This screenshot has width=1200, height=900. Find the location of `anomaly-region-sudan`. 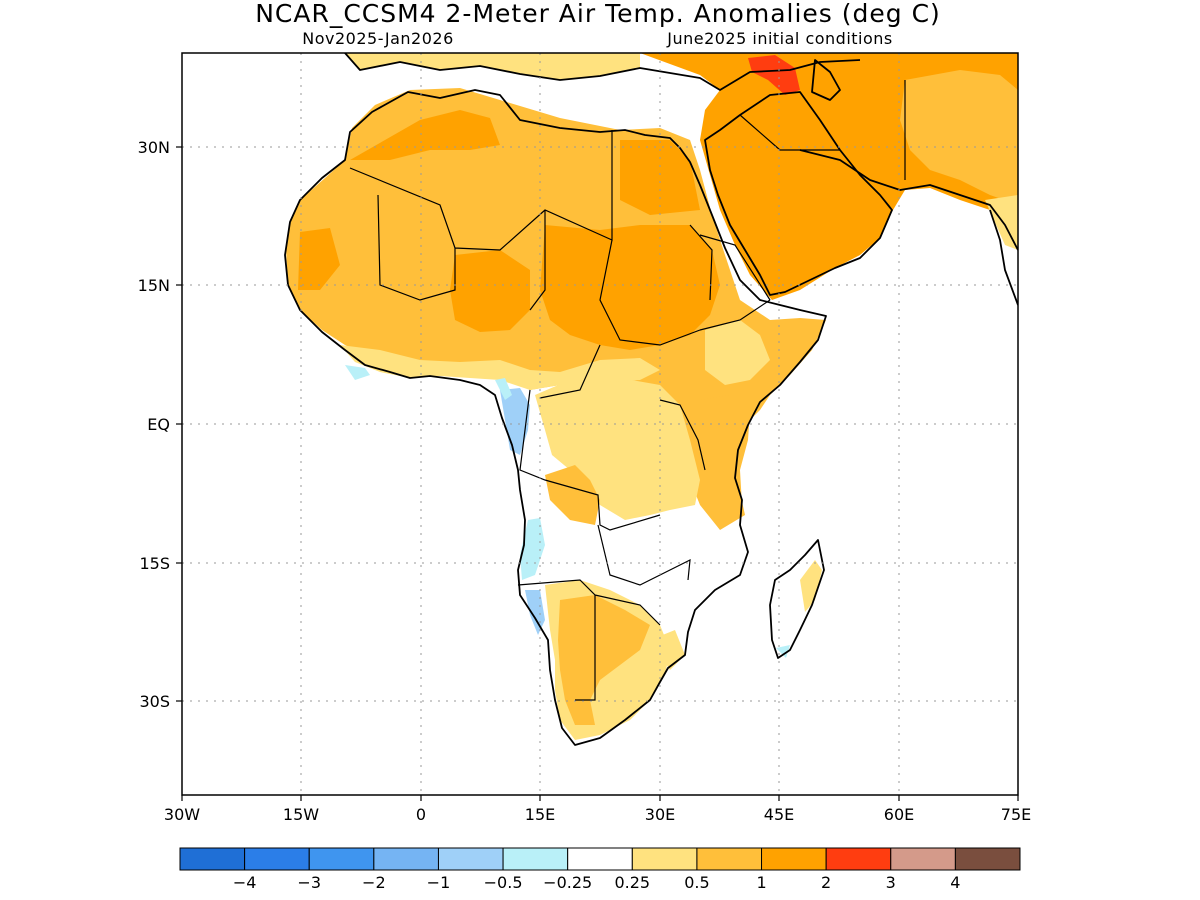

anomaly-region-sudan is located at coordinates (630, 287).